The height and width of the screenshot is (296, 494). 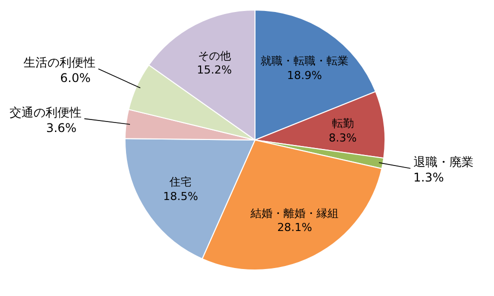 I want to click on slice-label: 生活の利便性, so click(x=59, y=63).